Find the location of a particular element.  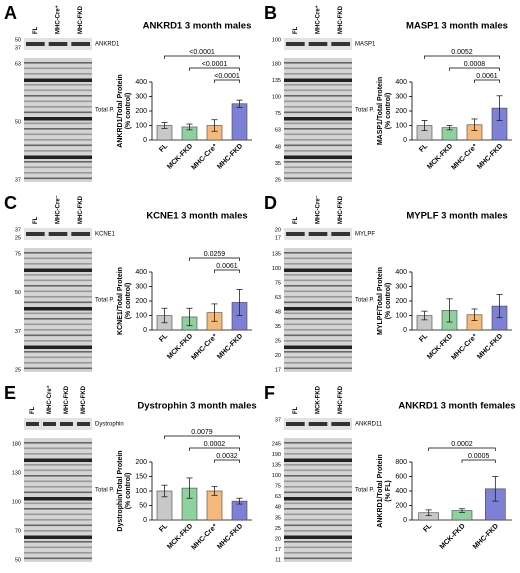

panel-letter: E is located at coordinates (10, 393).